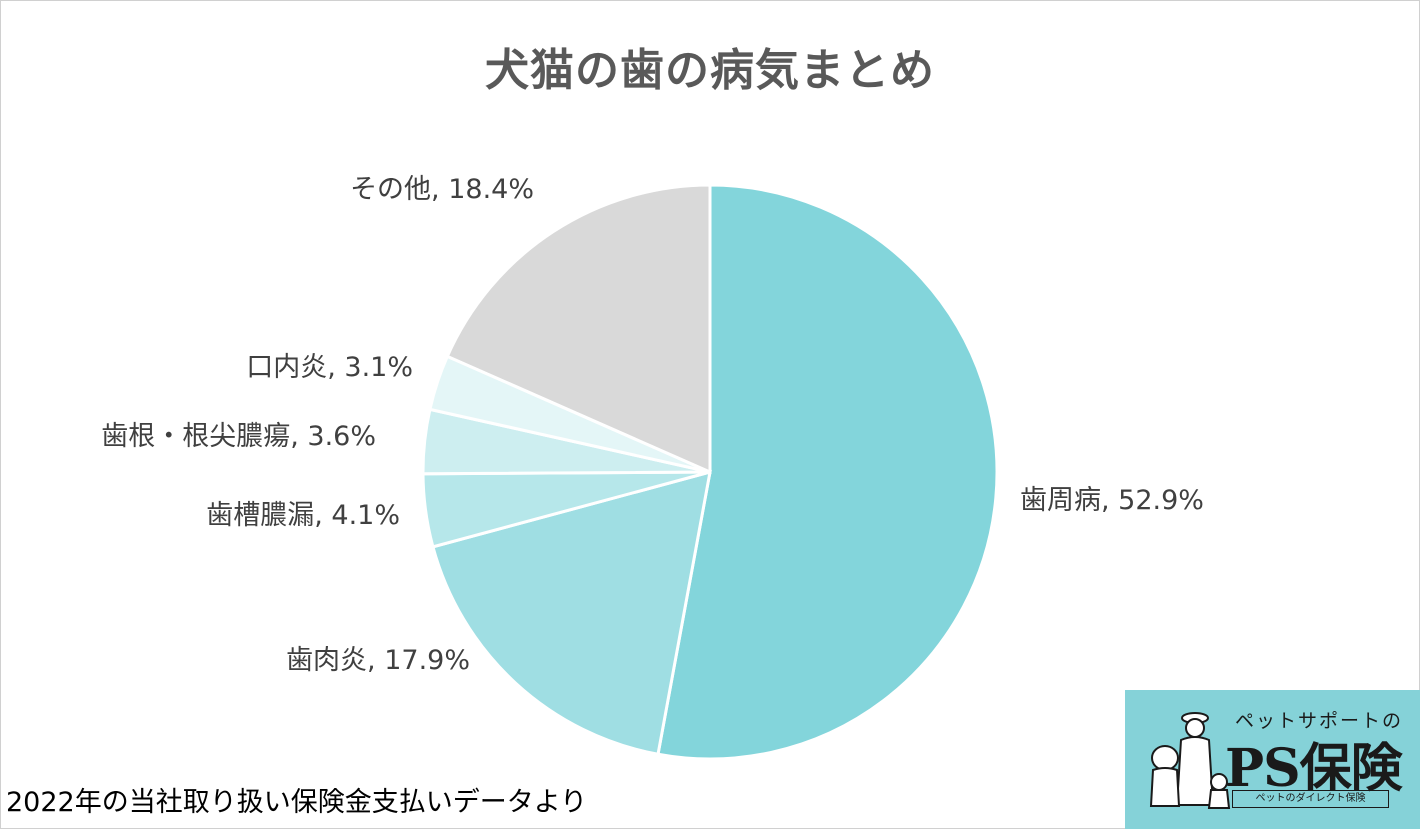  I want to click on slice-label: 歯槽膿漏, 4.1%, so click(303, 515).